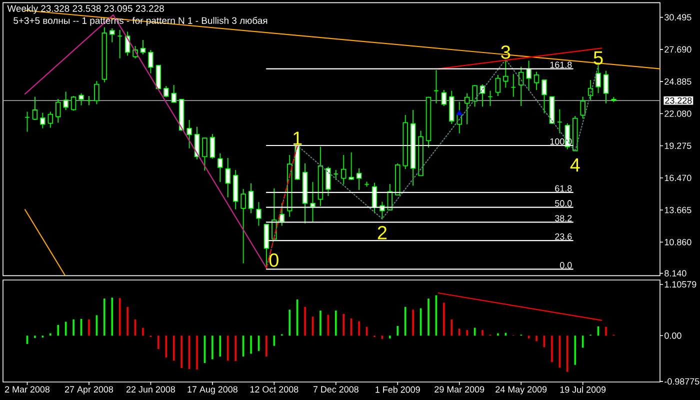  Describe the element at coordinates (563, 203) in the screenshot. I see `series-label: 50.0` at that location.